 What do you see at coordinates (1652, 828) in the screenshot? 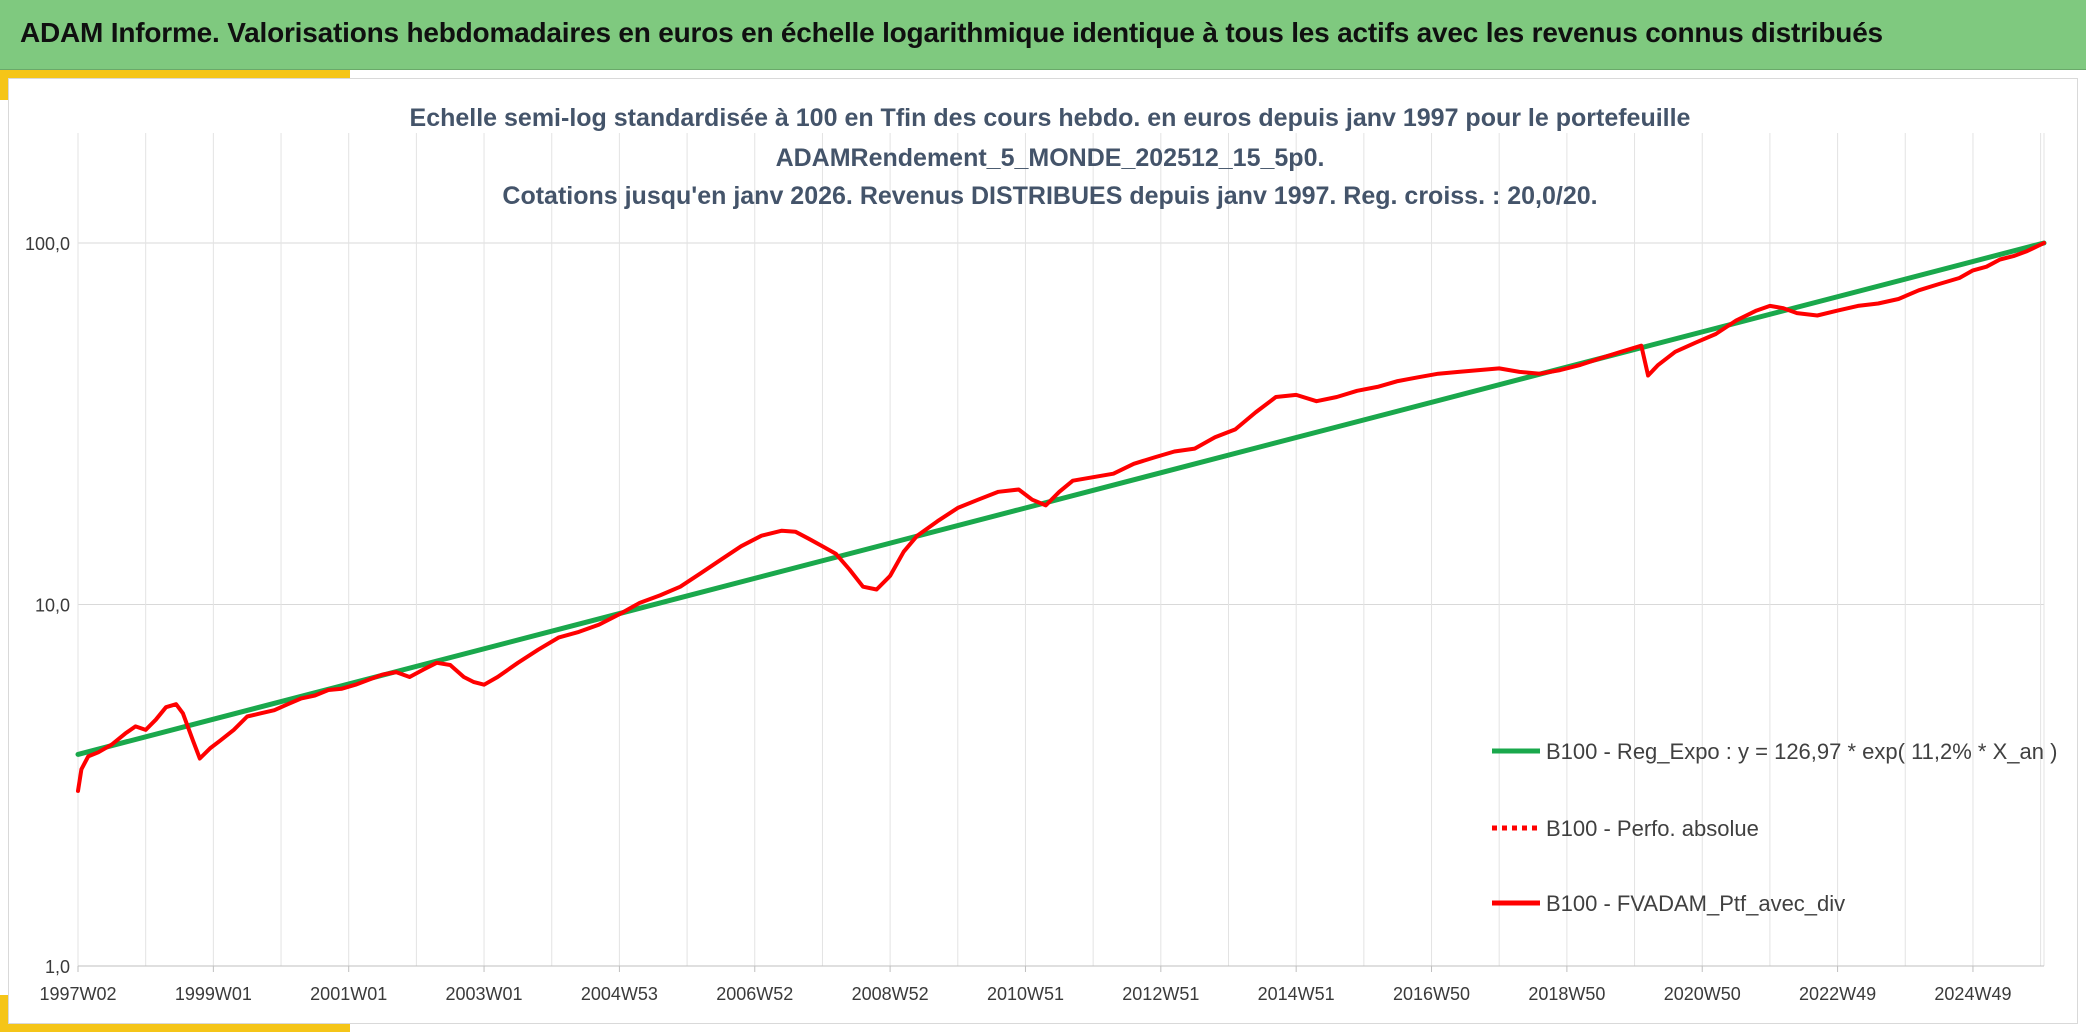
I see `legend-label-perfo-absolue: B100 - Perfo. absolue` at bounding box center [1652, 828].